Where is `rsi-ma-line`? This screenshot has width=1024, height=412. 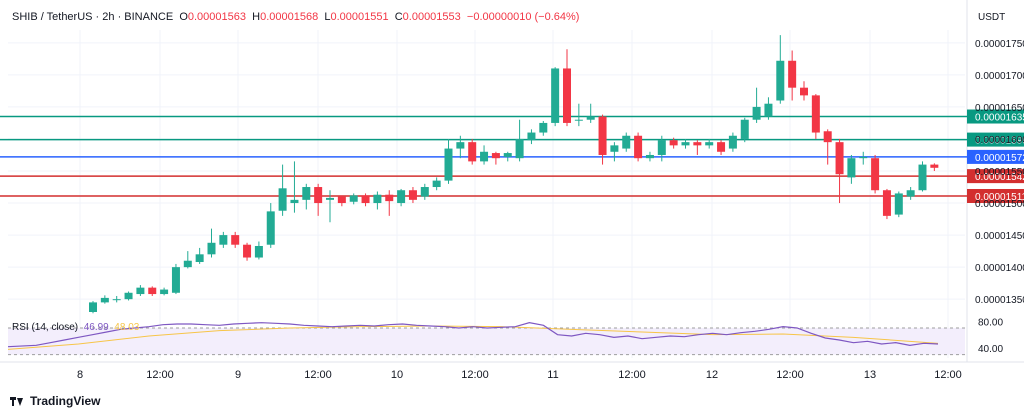
rsi-ma-line is located at coordinates (473, 337).